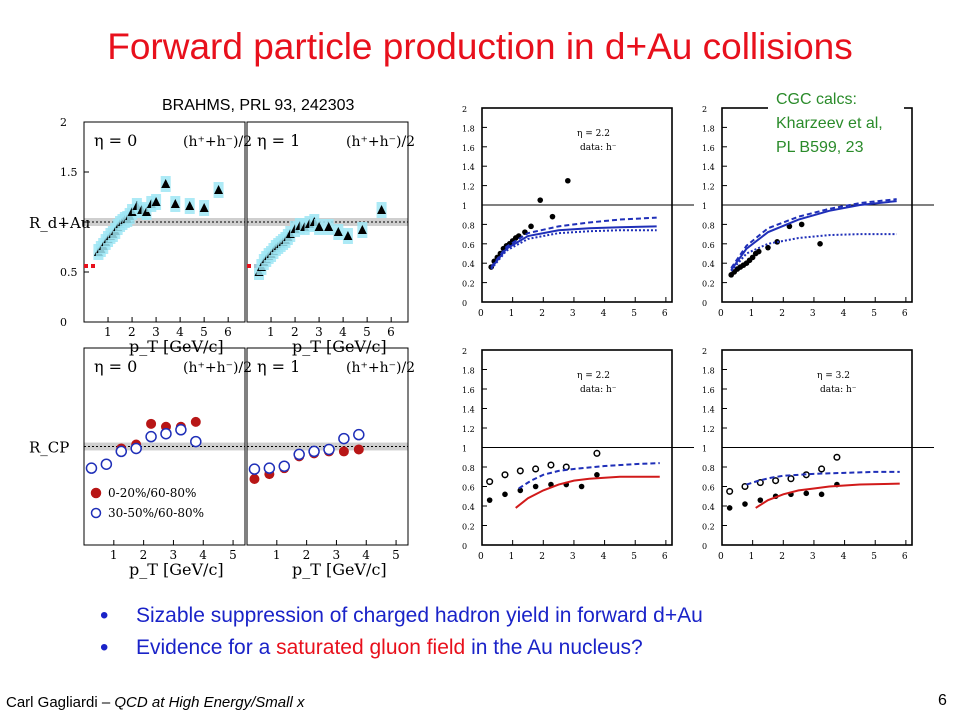 The height and width of the screenshot is (720, 960). Describe the element at coordinates (512, 314) in the screenshot. I see `x-tick-label: 1` at that location.